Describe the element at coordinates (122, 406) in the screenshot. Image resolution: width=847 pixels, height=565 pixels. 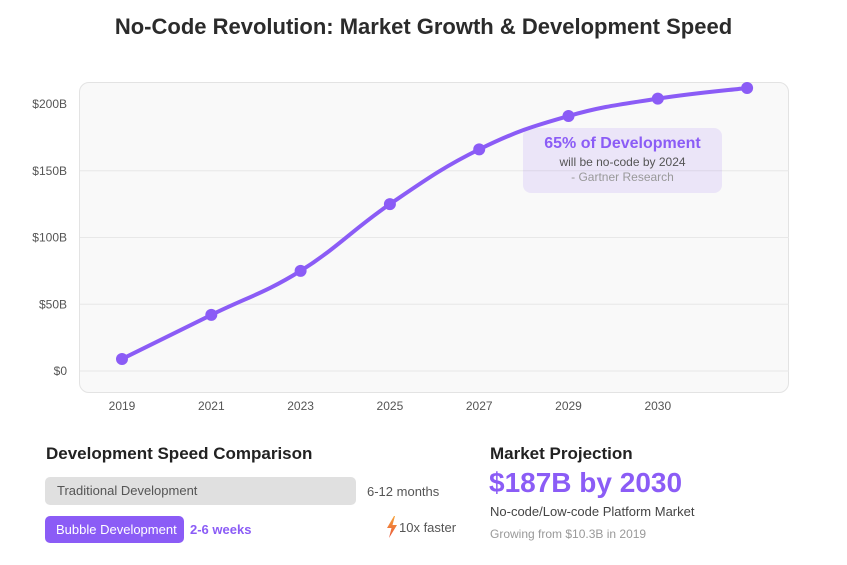
I see `x-tick-label: 2019` at that location.